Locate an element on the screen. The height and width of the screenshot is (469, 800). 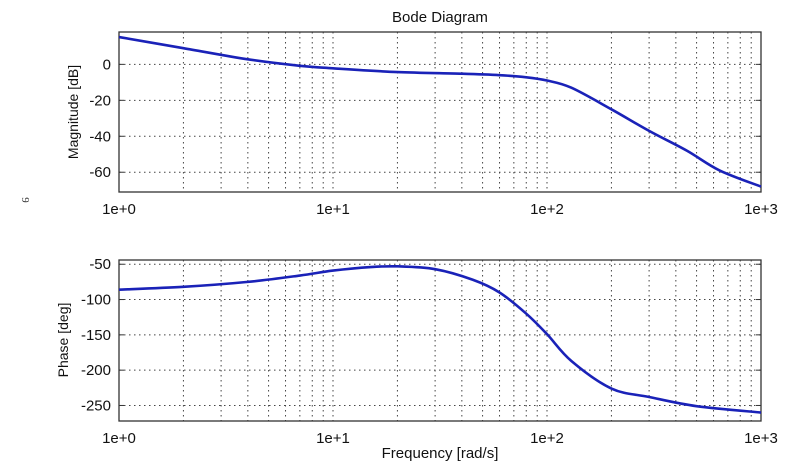
y-tick-label: -60 is located at coordinates (100, 172).